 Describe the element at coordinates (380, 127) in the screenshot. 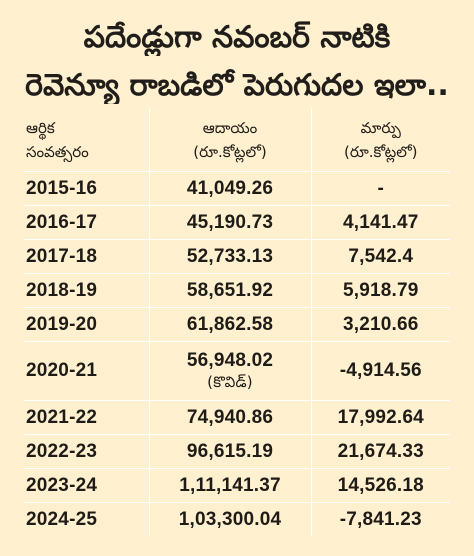

I see `header-change-line1: మార్పు` at that location.